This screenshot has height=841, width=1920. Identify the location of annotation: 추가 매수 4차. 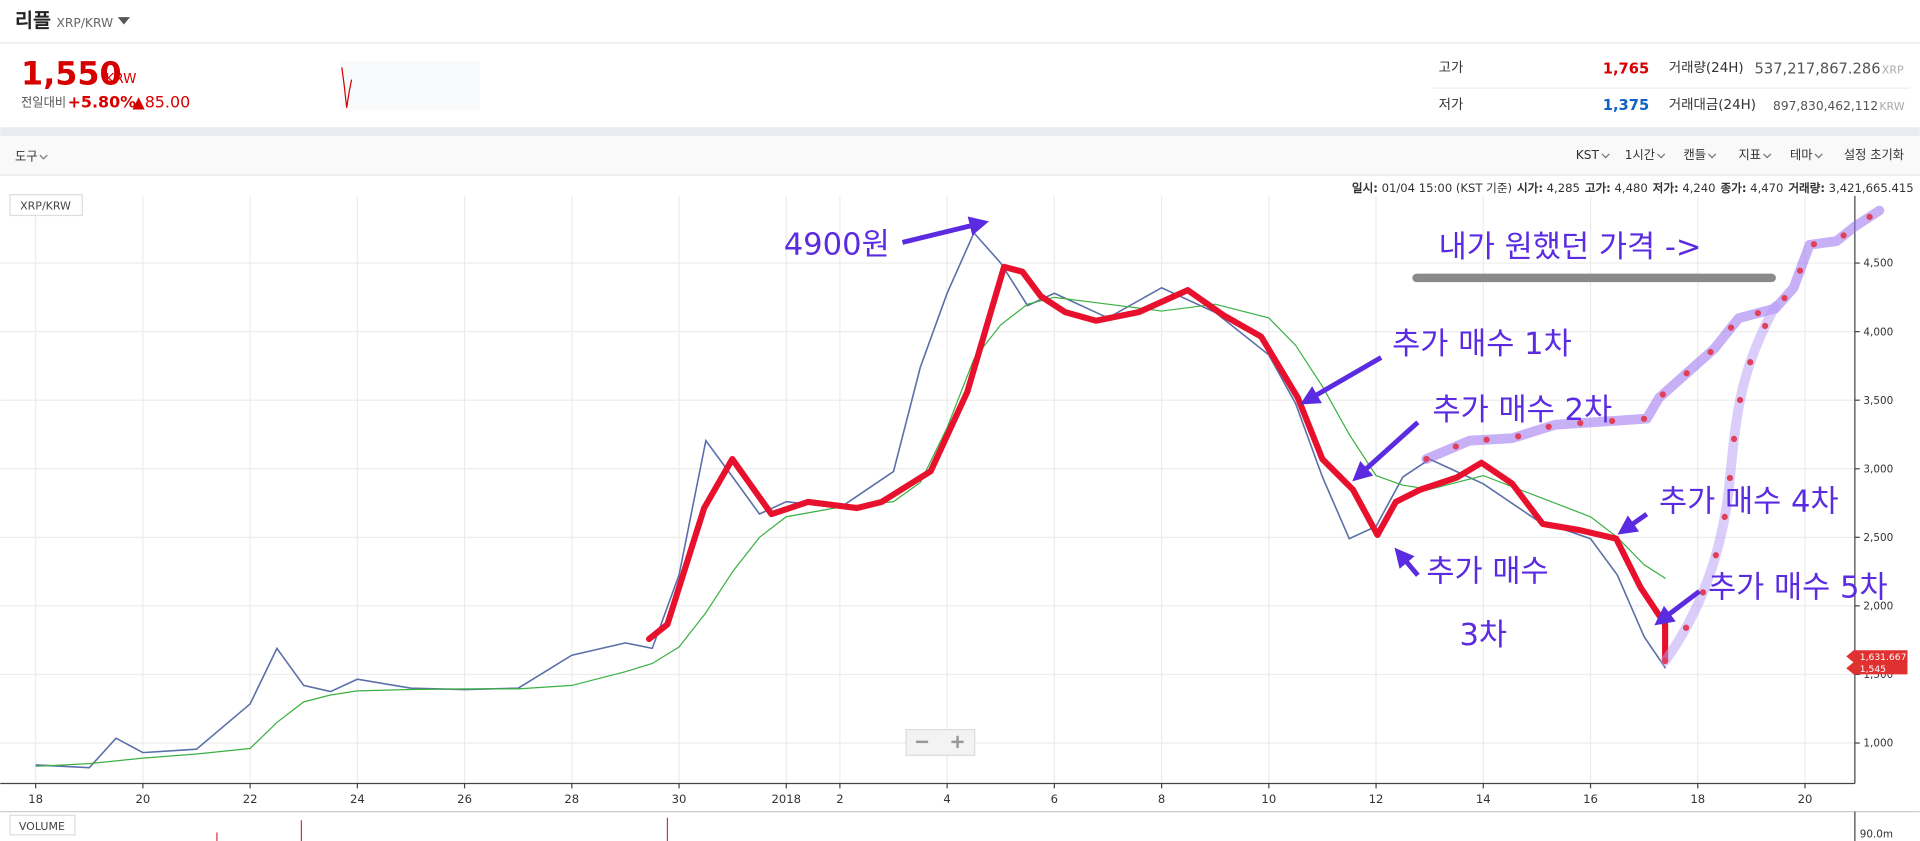
(1749, 502).